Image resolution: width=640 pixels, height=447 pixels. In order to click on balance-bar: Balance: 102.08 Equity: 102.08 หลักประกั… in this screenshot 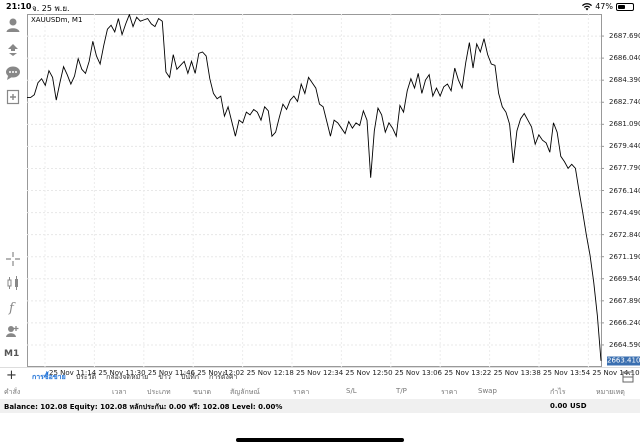, I will do `click(320, 406)`.